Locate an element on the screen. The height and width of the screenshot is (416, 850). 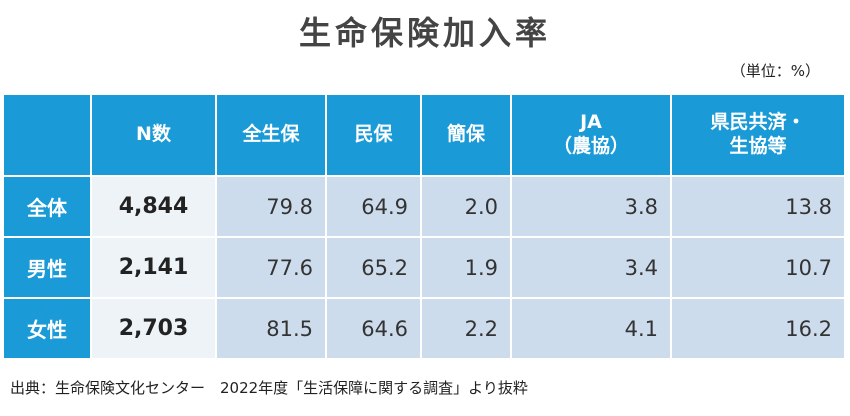
row-label: 全体 is located at coordinates (48, 207).